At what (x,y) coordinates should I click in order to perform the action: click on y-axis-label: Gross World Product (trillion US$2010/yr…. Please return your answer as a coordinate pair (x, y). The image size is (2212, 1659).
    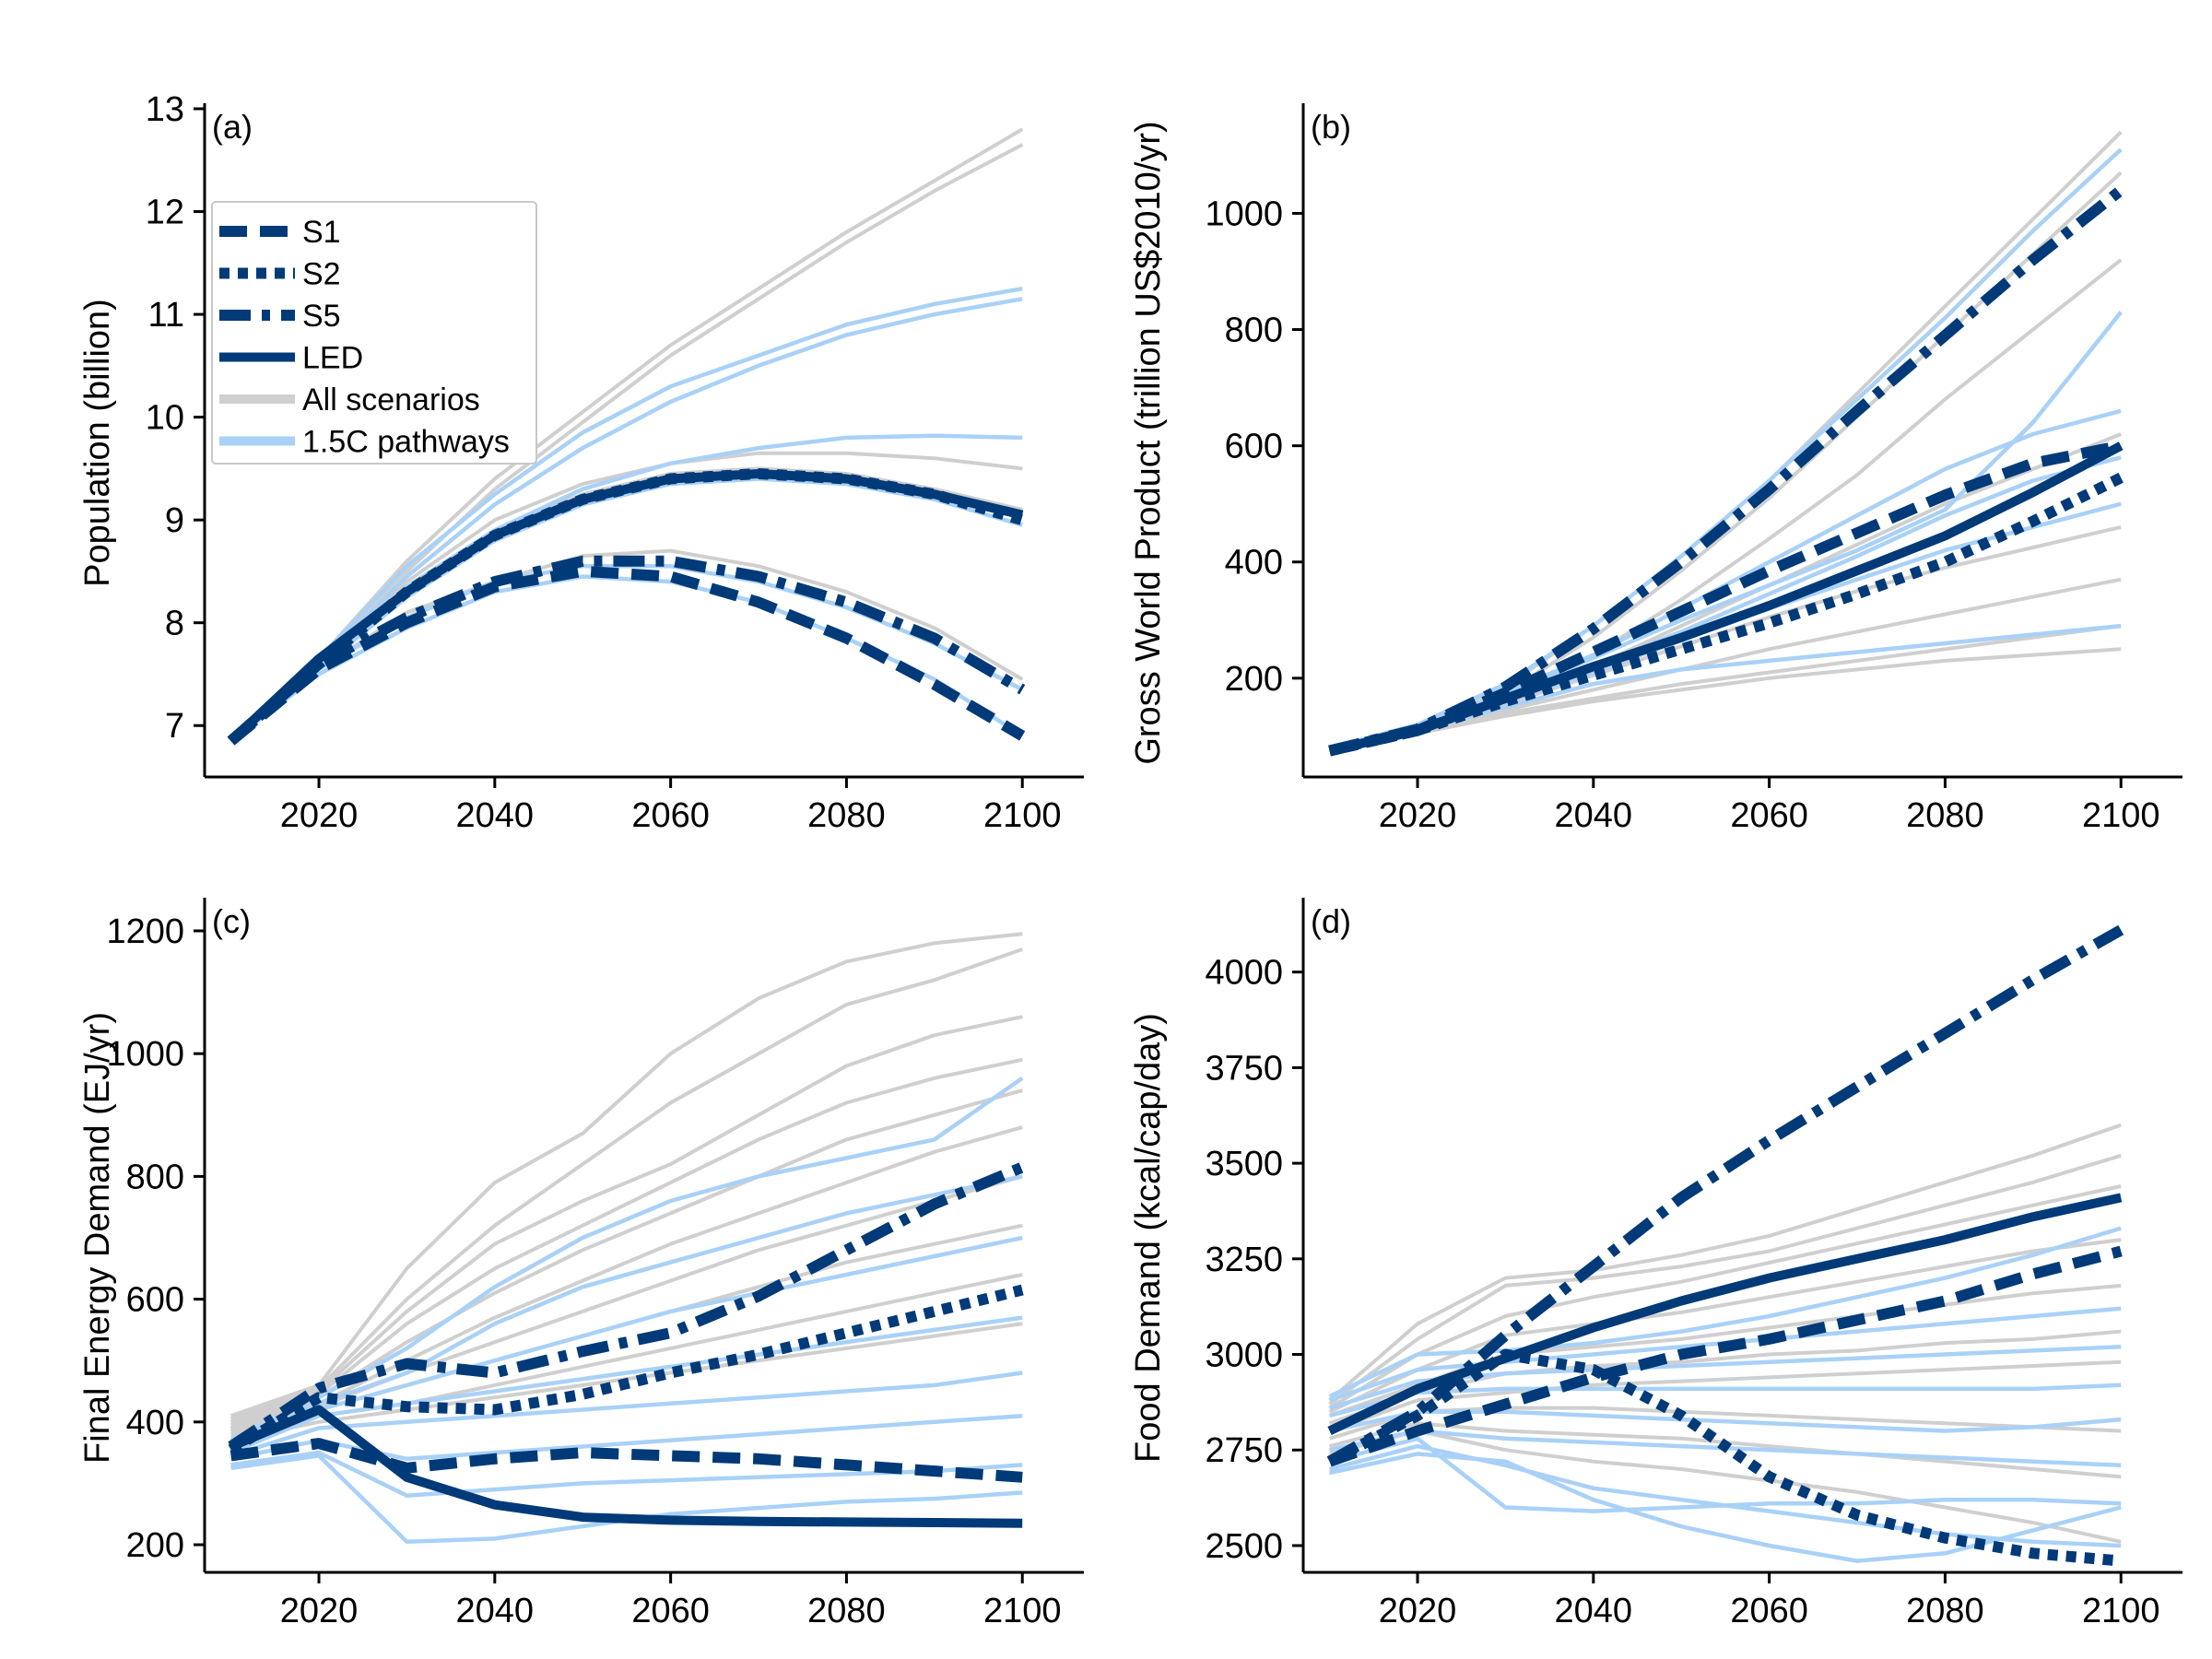
    Looking at the image, I should click on (1148, 442).